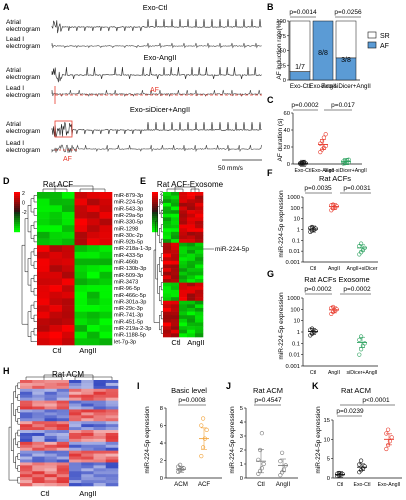  Describe the element at coordinates (270, 7) in the screenshot. I see `panel-letter-b: B` at that location.